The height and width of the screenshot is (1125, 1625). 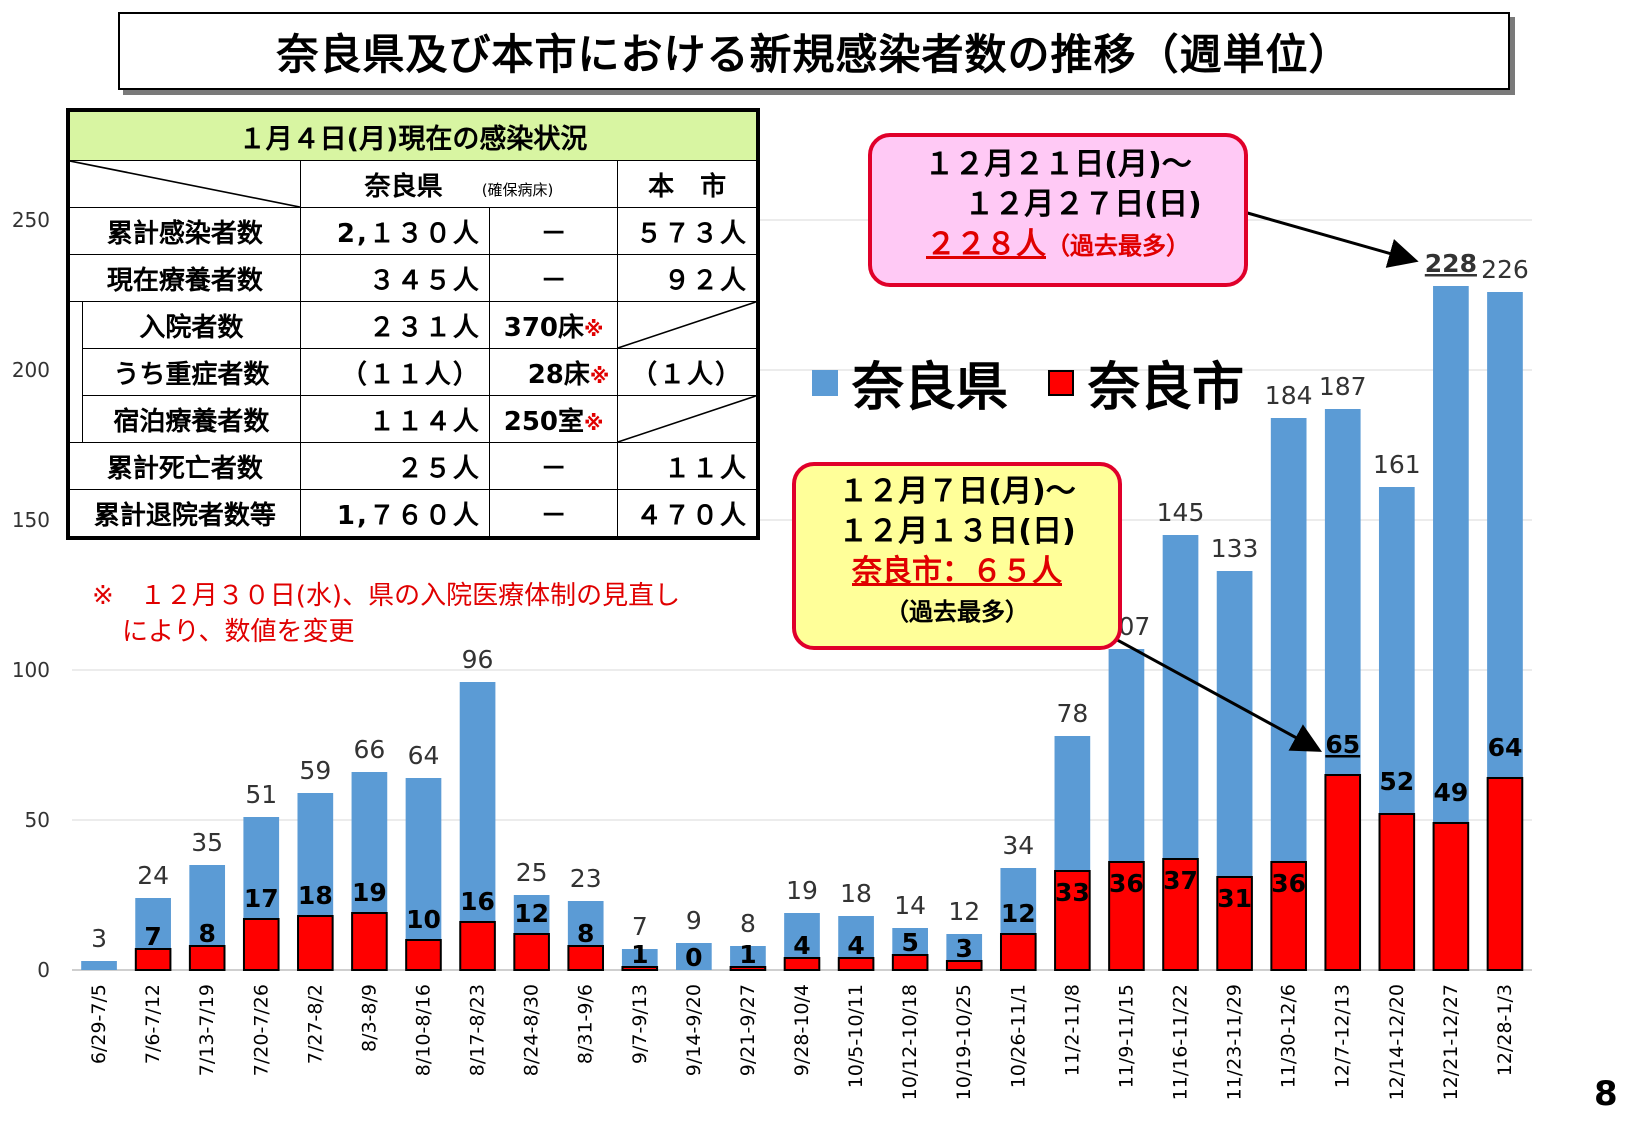 I want to click on pref-data-label: 226, so click(x=1505, y=269).